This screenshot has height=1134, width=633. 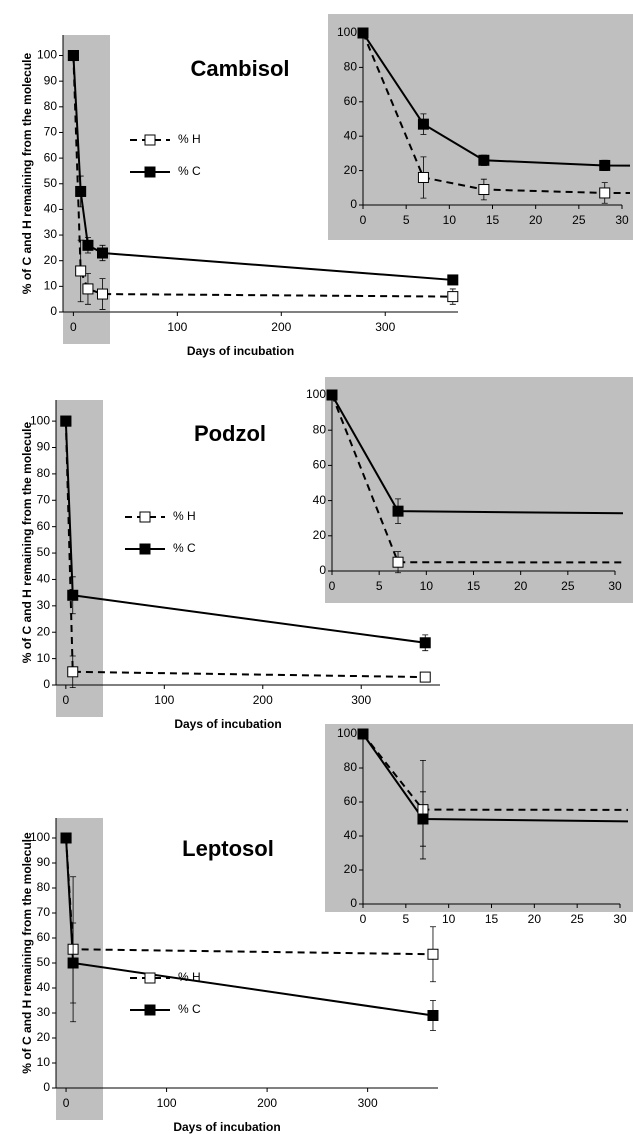 What do you see at coordinates (228, 848) in the screenshot?
I see `chart-title: Leptosol` at bounding box center [228, 848].